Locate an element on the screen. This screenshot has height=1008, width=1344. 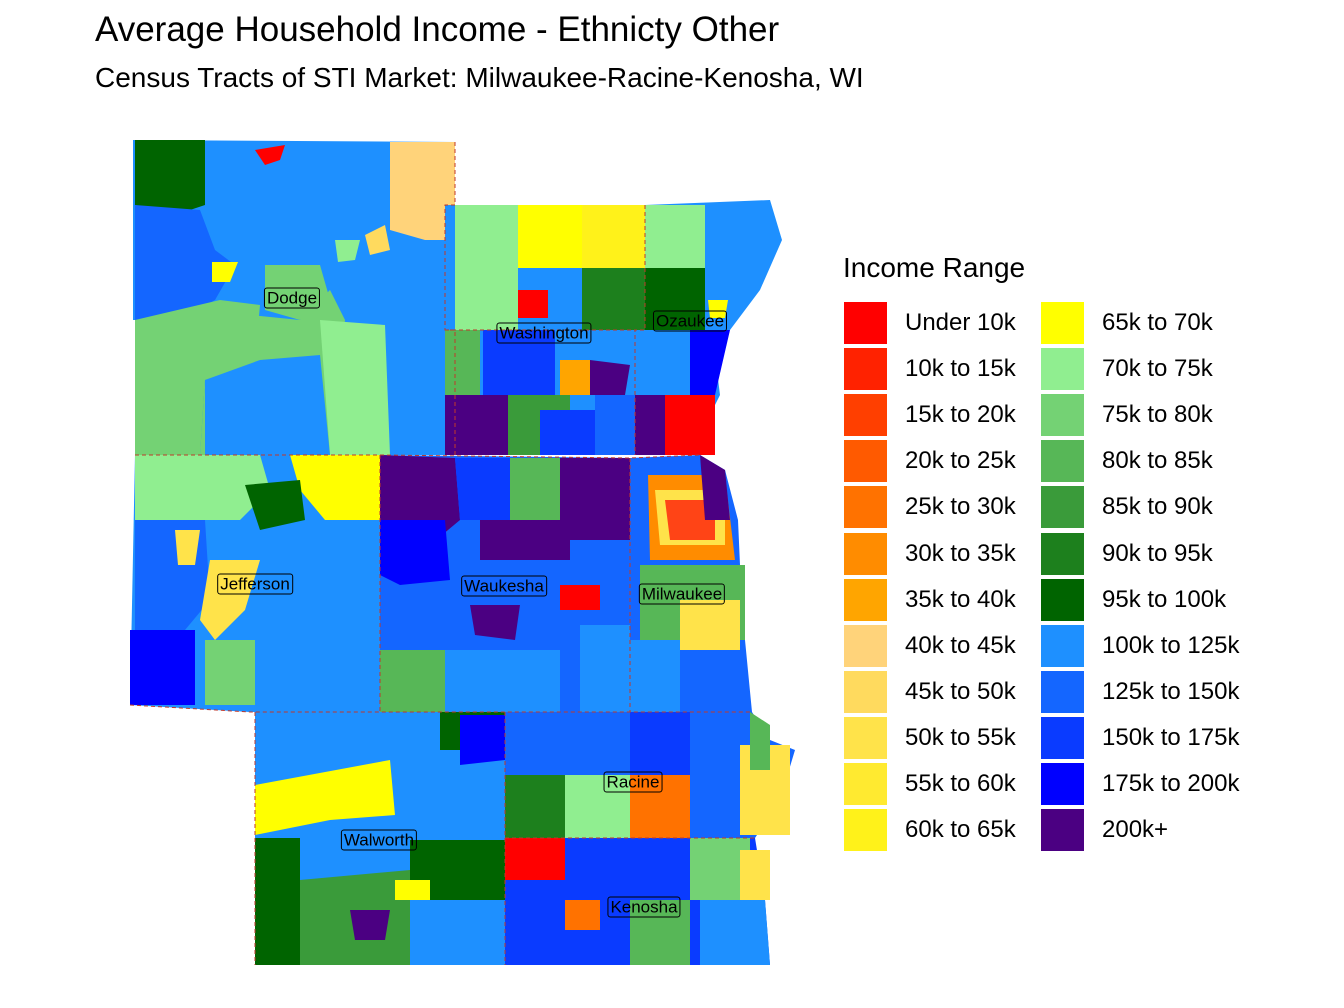
county-label-walworth: Walworth is located at coordinates (379, 840).